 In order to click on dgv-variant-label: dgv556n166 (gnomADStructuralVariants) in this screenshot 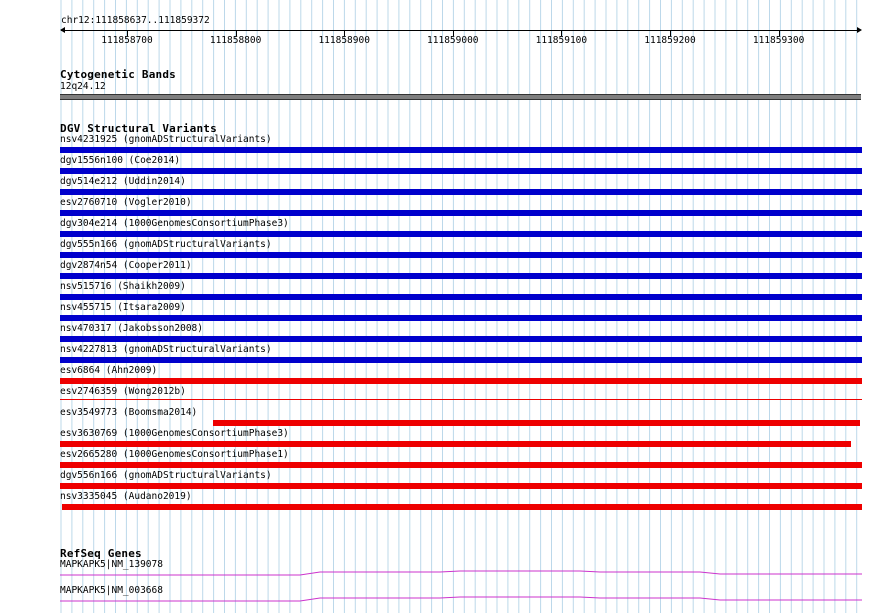, I will do `click(166, 475)`.